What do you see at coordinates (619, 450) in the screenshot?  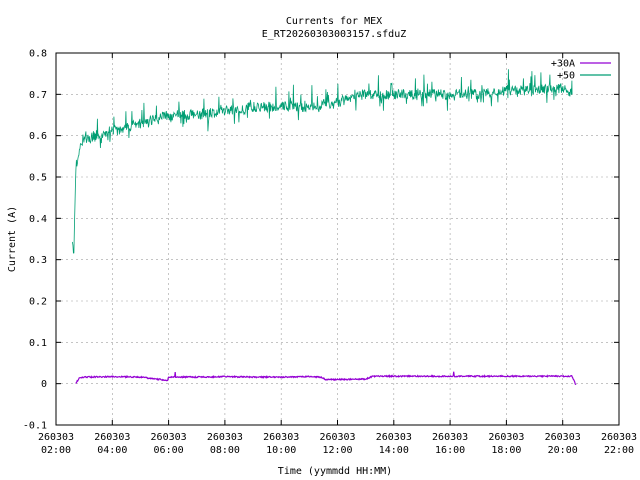 I see `x-tick-time: 22:00` at bounding box center [619, 450].